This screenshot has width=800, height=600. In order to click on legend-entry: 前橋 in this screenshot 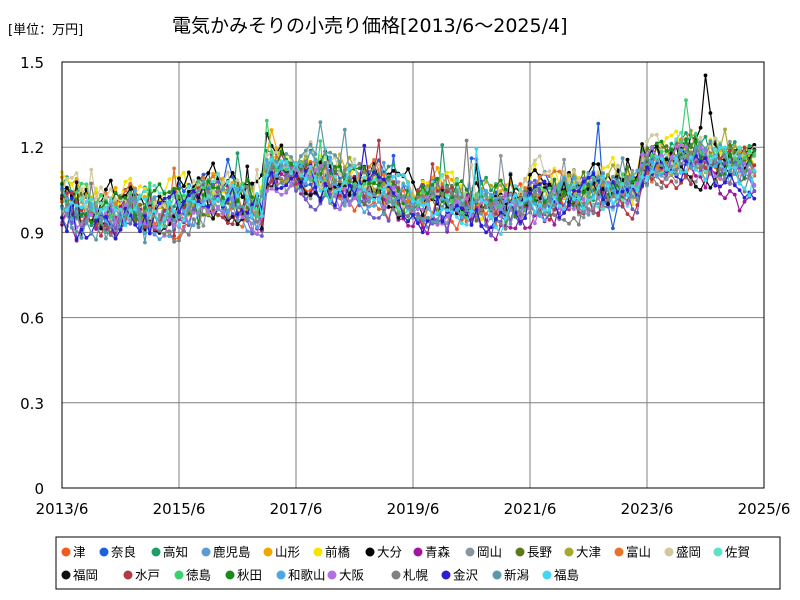, I will do `click(338, 552)`.